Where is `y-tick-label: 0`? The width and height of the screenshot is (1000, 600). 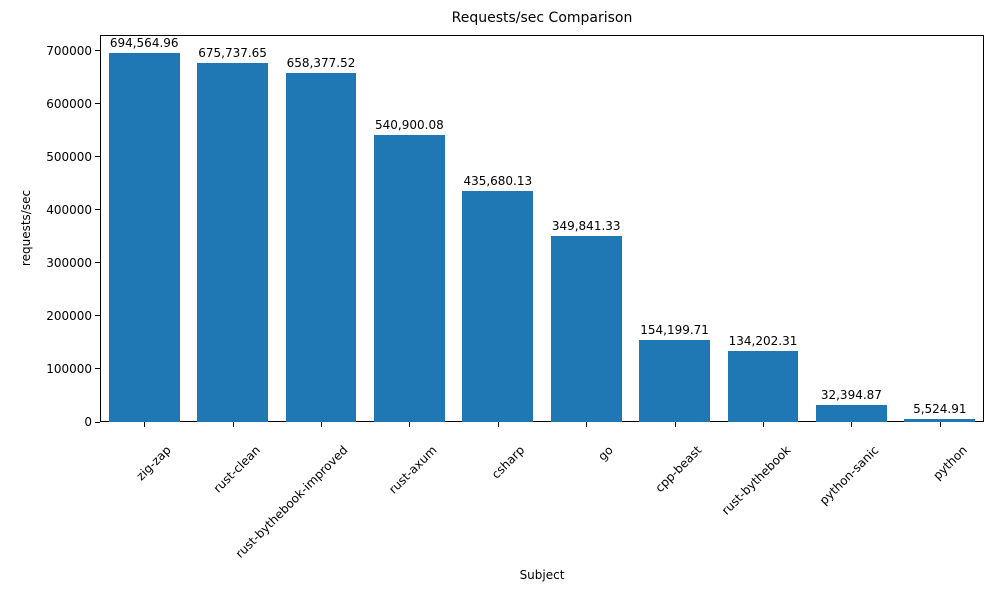
y-tick-label: 0 is located at coordinates (88, 422).